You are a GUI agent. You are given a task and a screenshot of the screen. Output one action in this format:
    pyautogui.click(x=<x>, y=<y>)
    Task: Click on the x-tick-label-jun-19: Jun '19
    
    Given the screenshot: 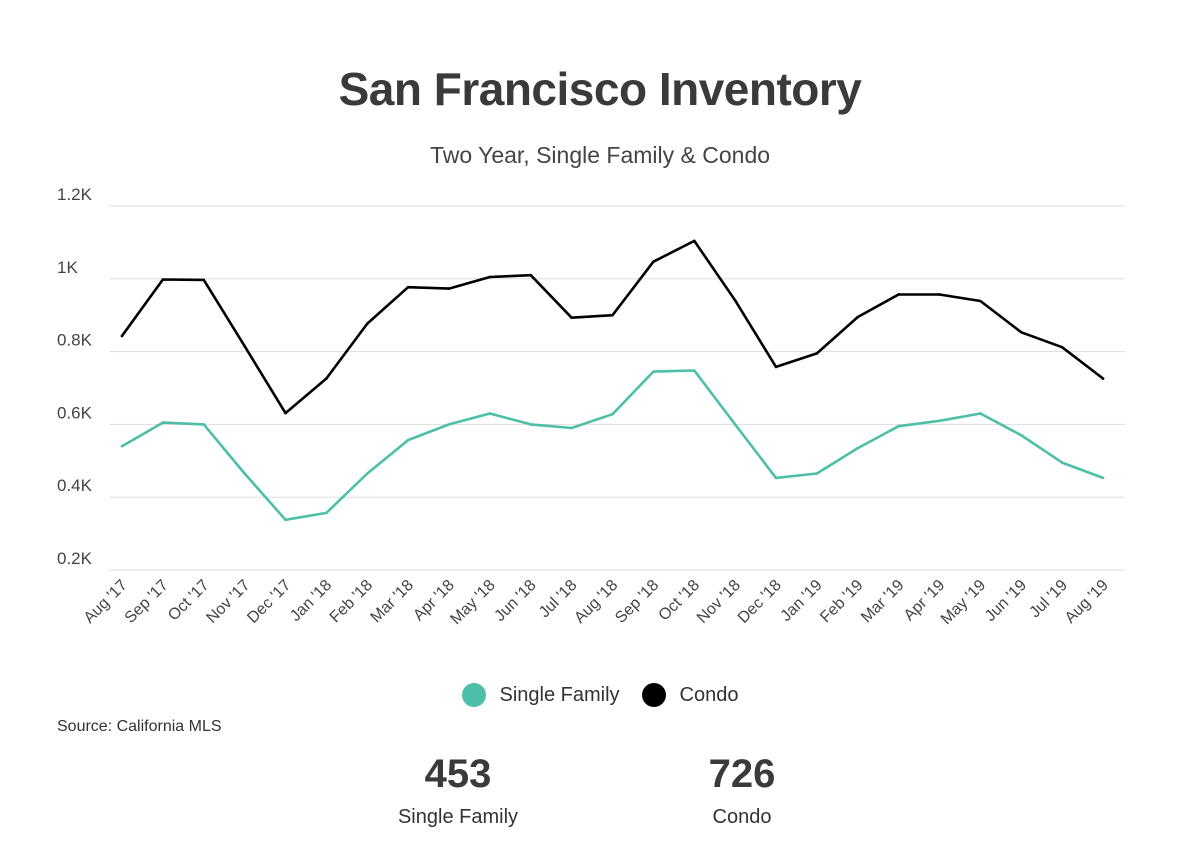 What is the action you would take?
    pyautogui.click(x=1006, y=601)
    